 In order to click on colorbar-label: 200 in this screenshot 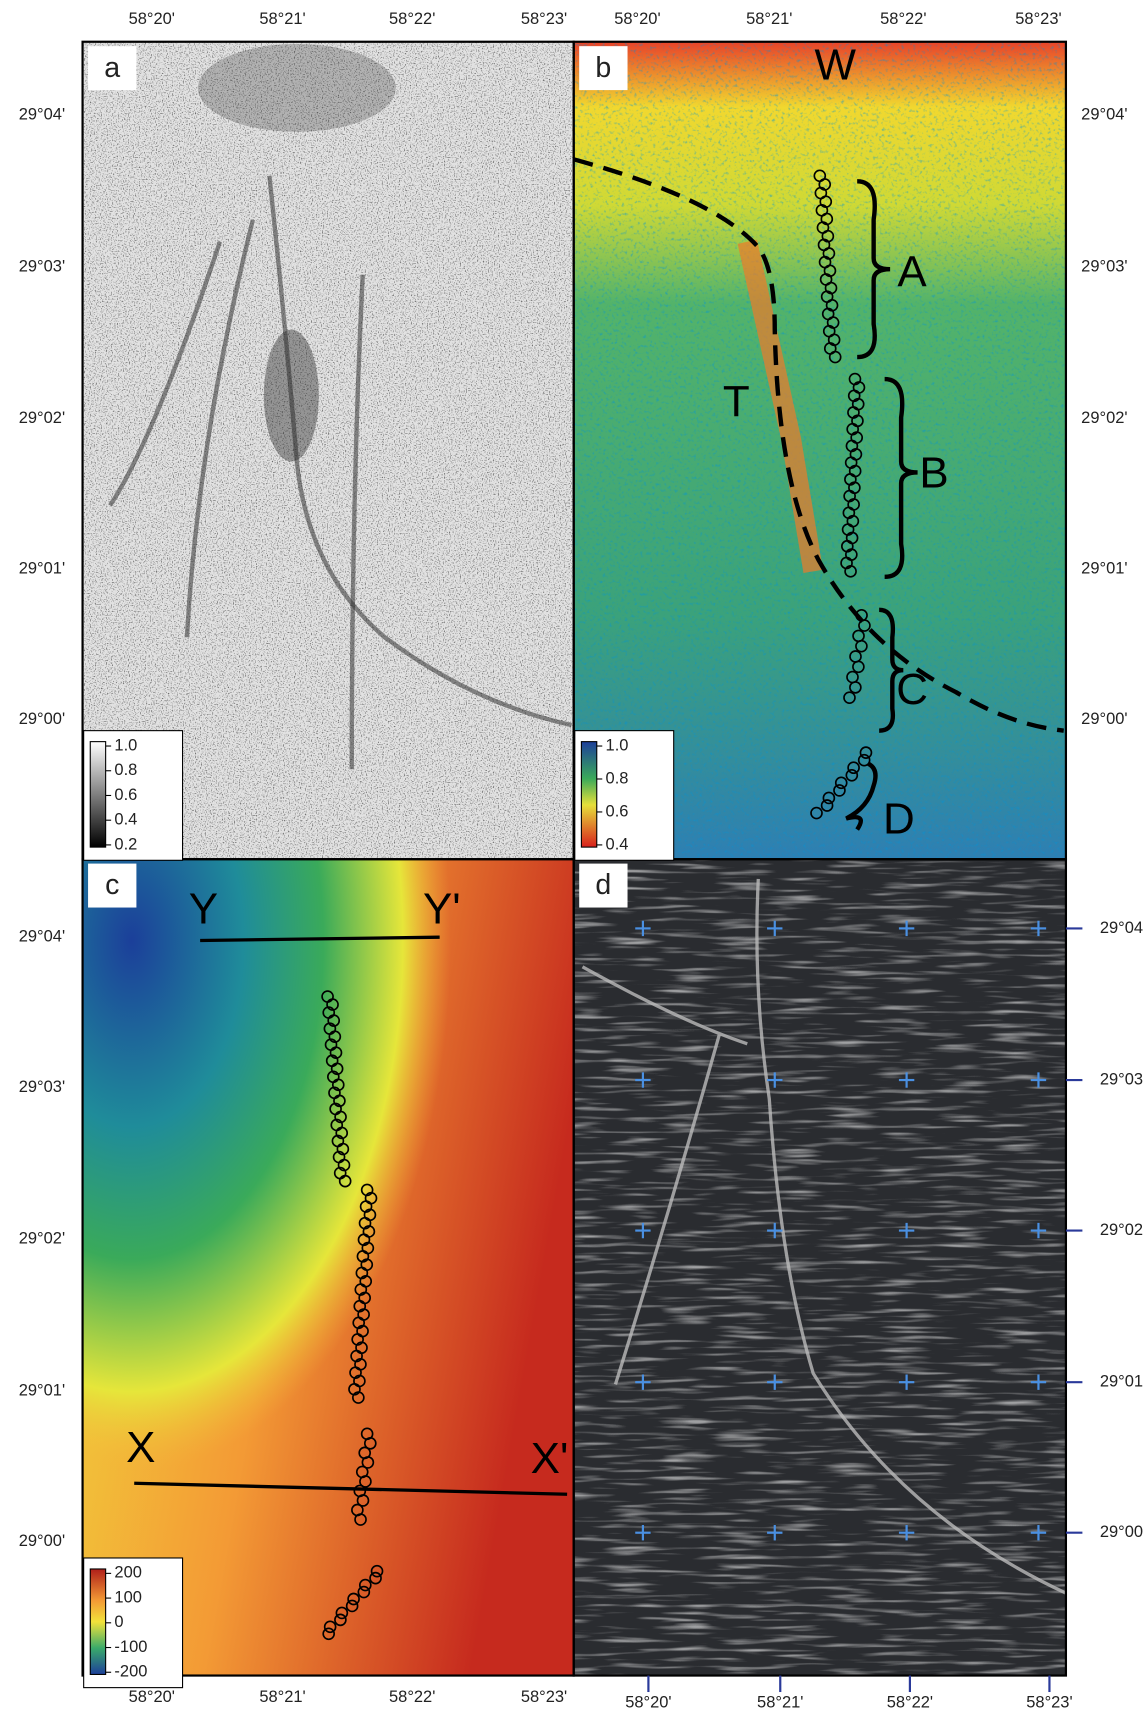, I will do `click(127, 1573)`.